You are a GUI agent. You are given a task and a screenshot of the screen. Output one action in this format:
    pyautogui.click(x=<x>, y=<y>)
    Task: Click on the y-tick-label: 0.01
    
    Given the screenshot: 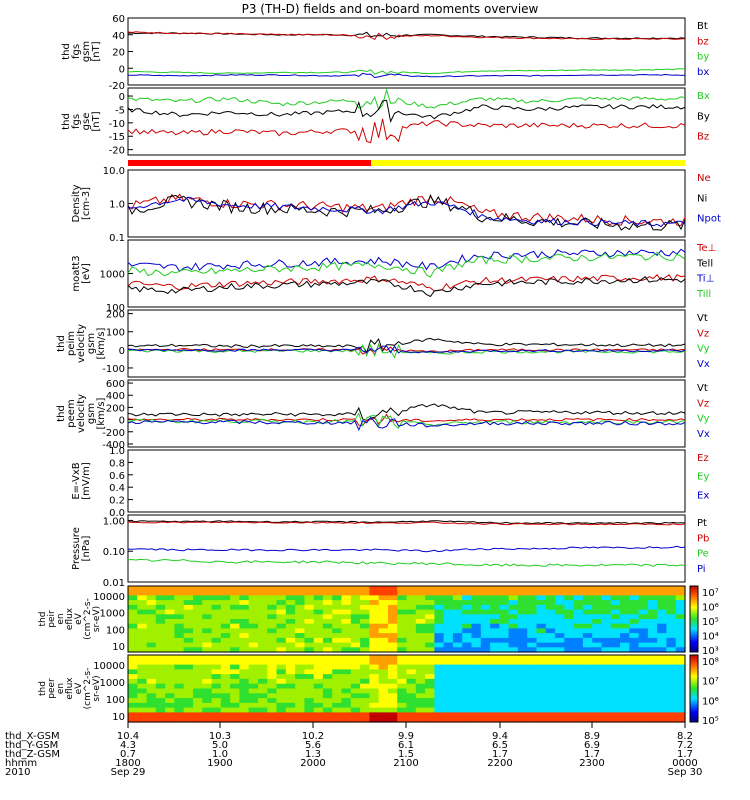 What is the action you would take?
    pyautogui.click(x=114, y=583)
    